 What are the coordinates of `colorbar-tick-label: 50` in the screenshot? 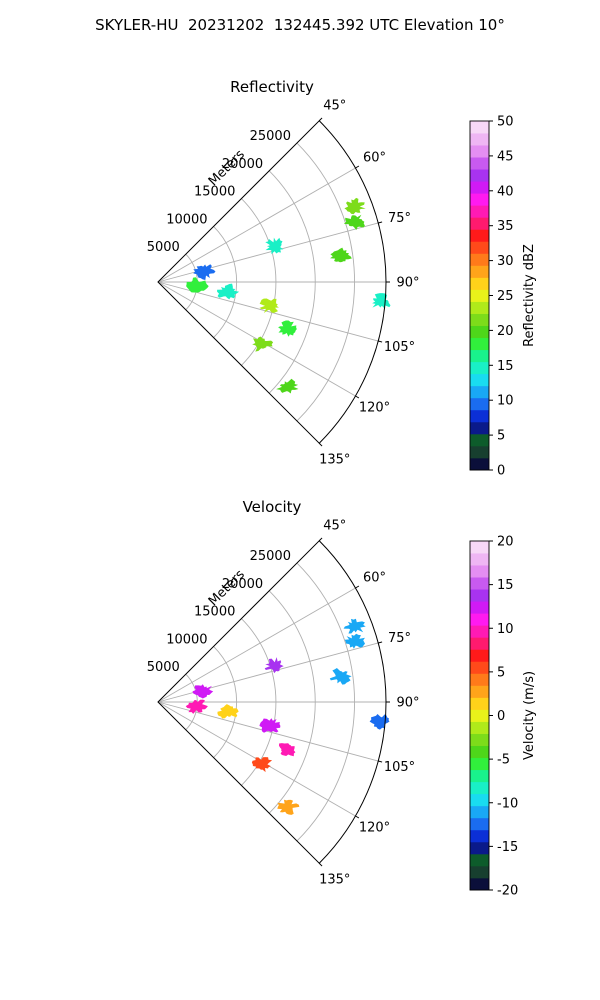 It's located at (505, 122).